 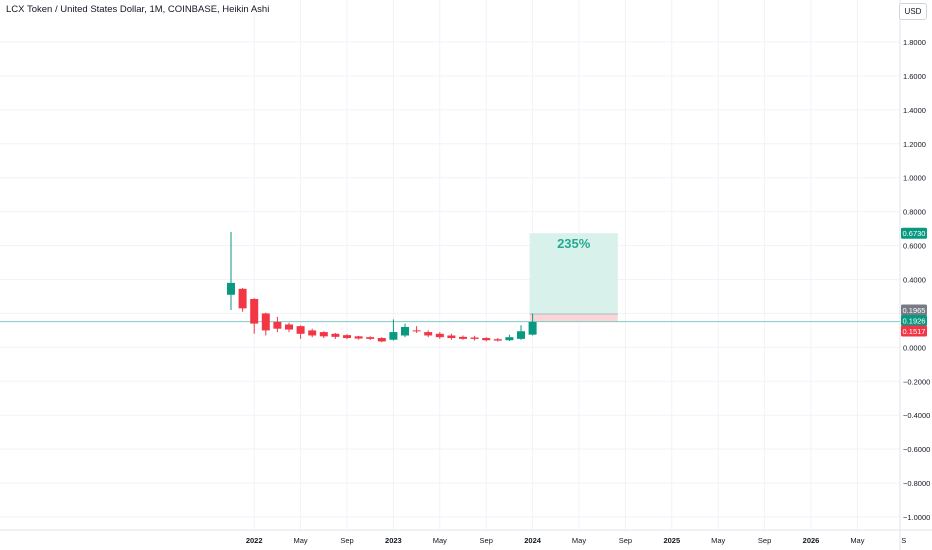 I want to click on y-tick-label: 0.0000, so click(x=914, y=347).